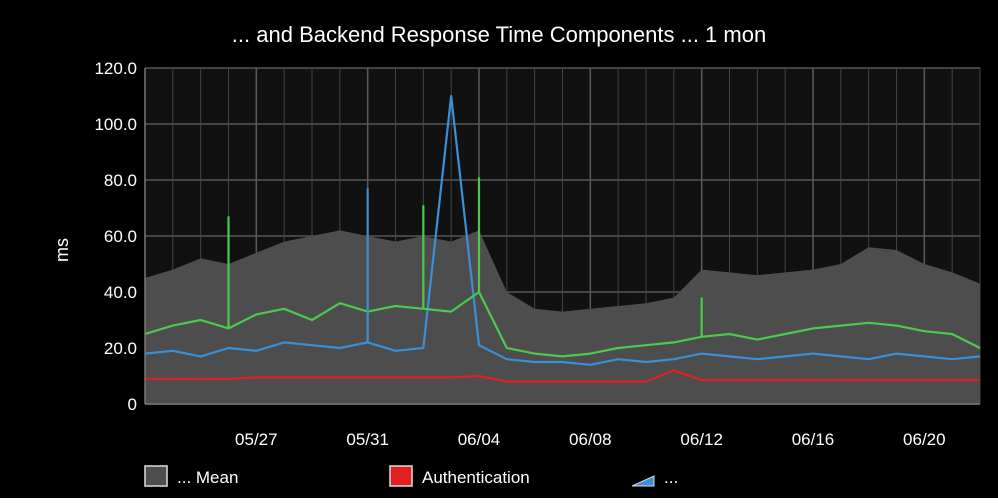 The image size is (998, 503). What do you see at coordinates (115, 68) in the screenshot?
I see `y-tick-label: 120.0` at bounding box center [115, 68].